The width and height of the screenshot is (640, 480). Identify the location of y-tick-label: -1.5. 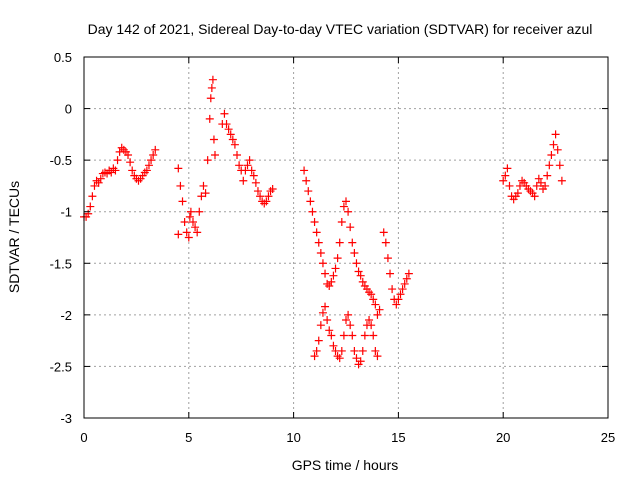
(61, 263).